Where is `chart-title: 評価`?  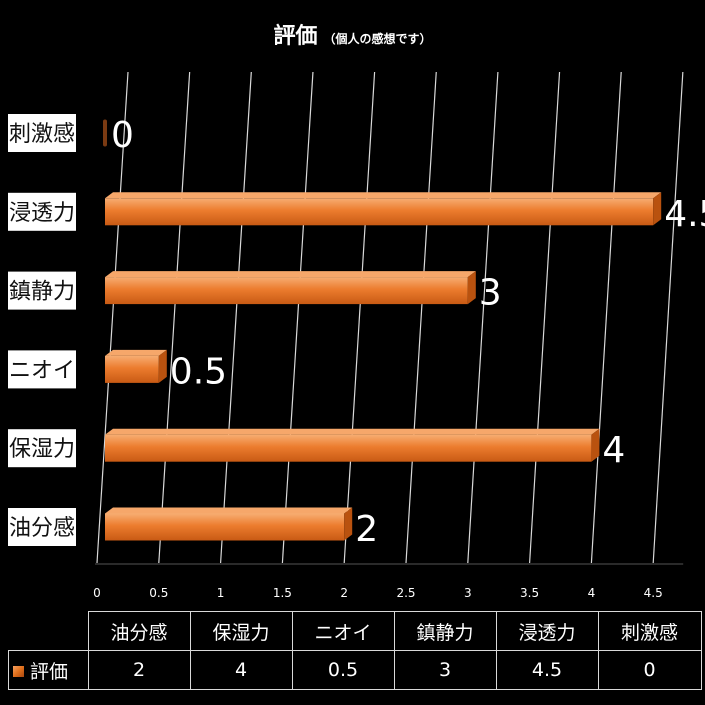 chart-title: 評価 is located at coordinates (295, 36).